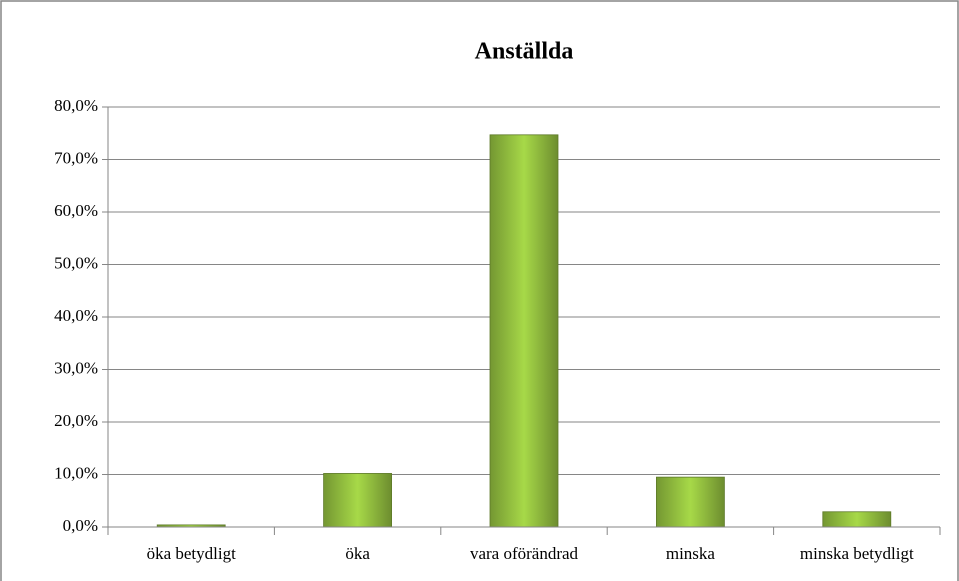  Describe the element at coordinates (76, 262) in the screenshot. I see `y-tick-label: 50,0%` at that location.